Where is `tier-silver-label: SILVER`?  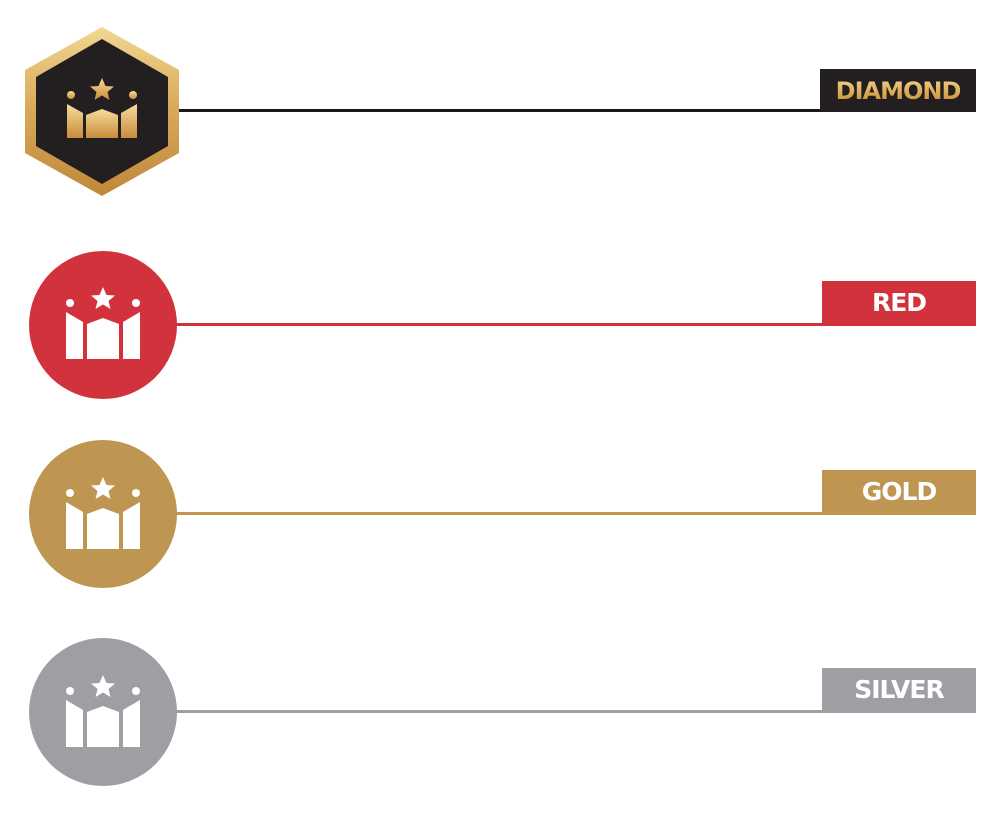
tier-silver-label: SILVER is located at coordinates (899, 689).